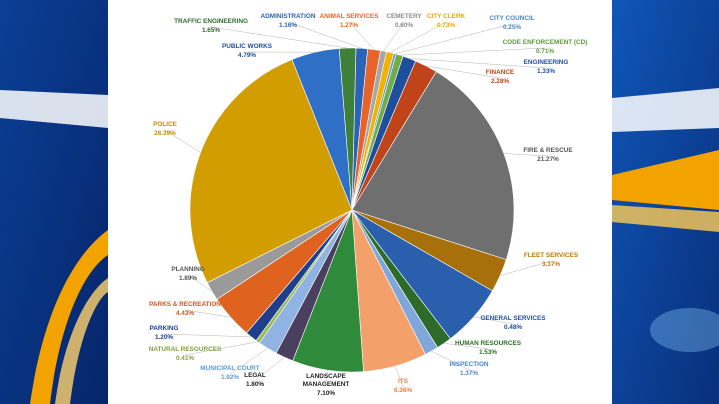 The width and height of the screenshot is (719, 404). Describe the element at coordinates (446, 25) in the screenshot. I see `slice-value: 0.73%` at that location.